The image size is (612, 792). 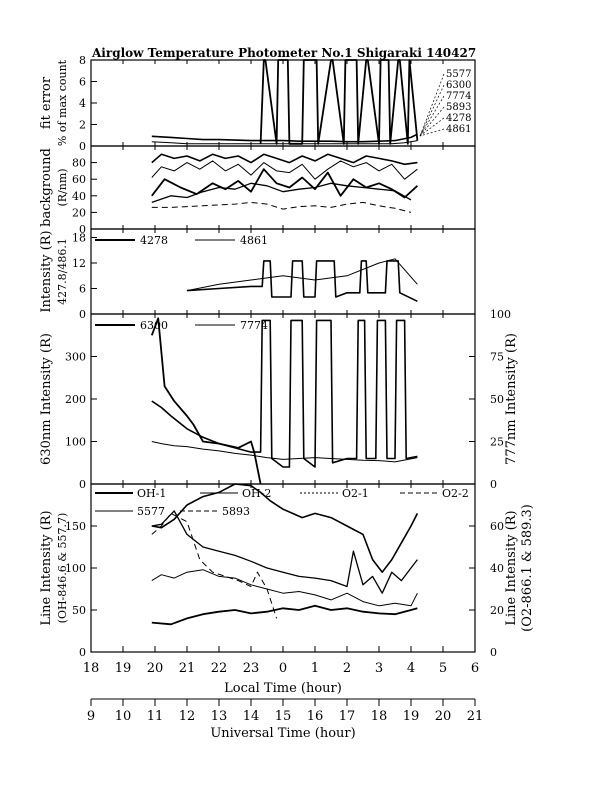 I want to click on universal-time-tick-label: 11, so click(x=155, y=716).